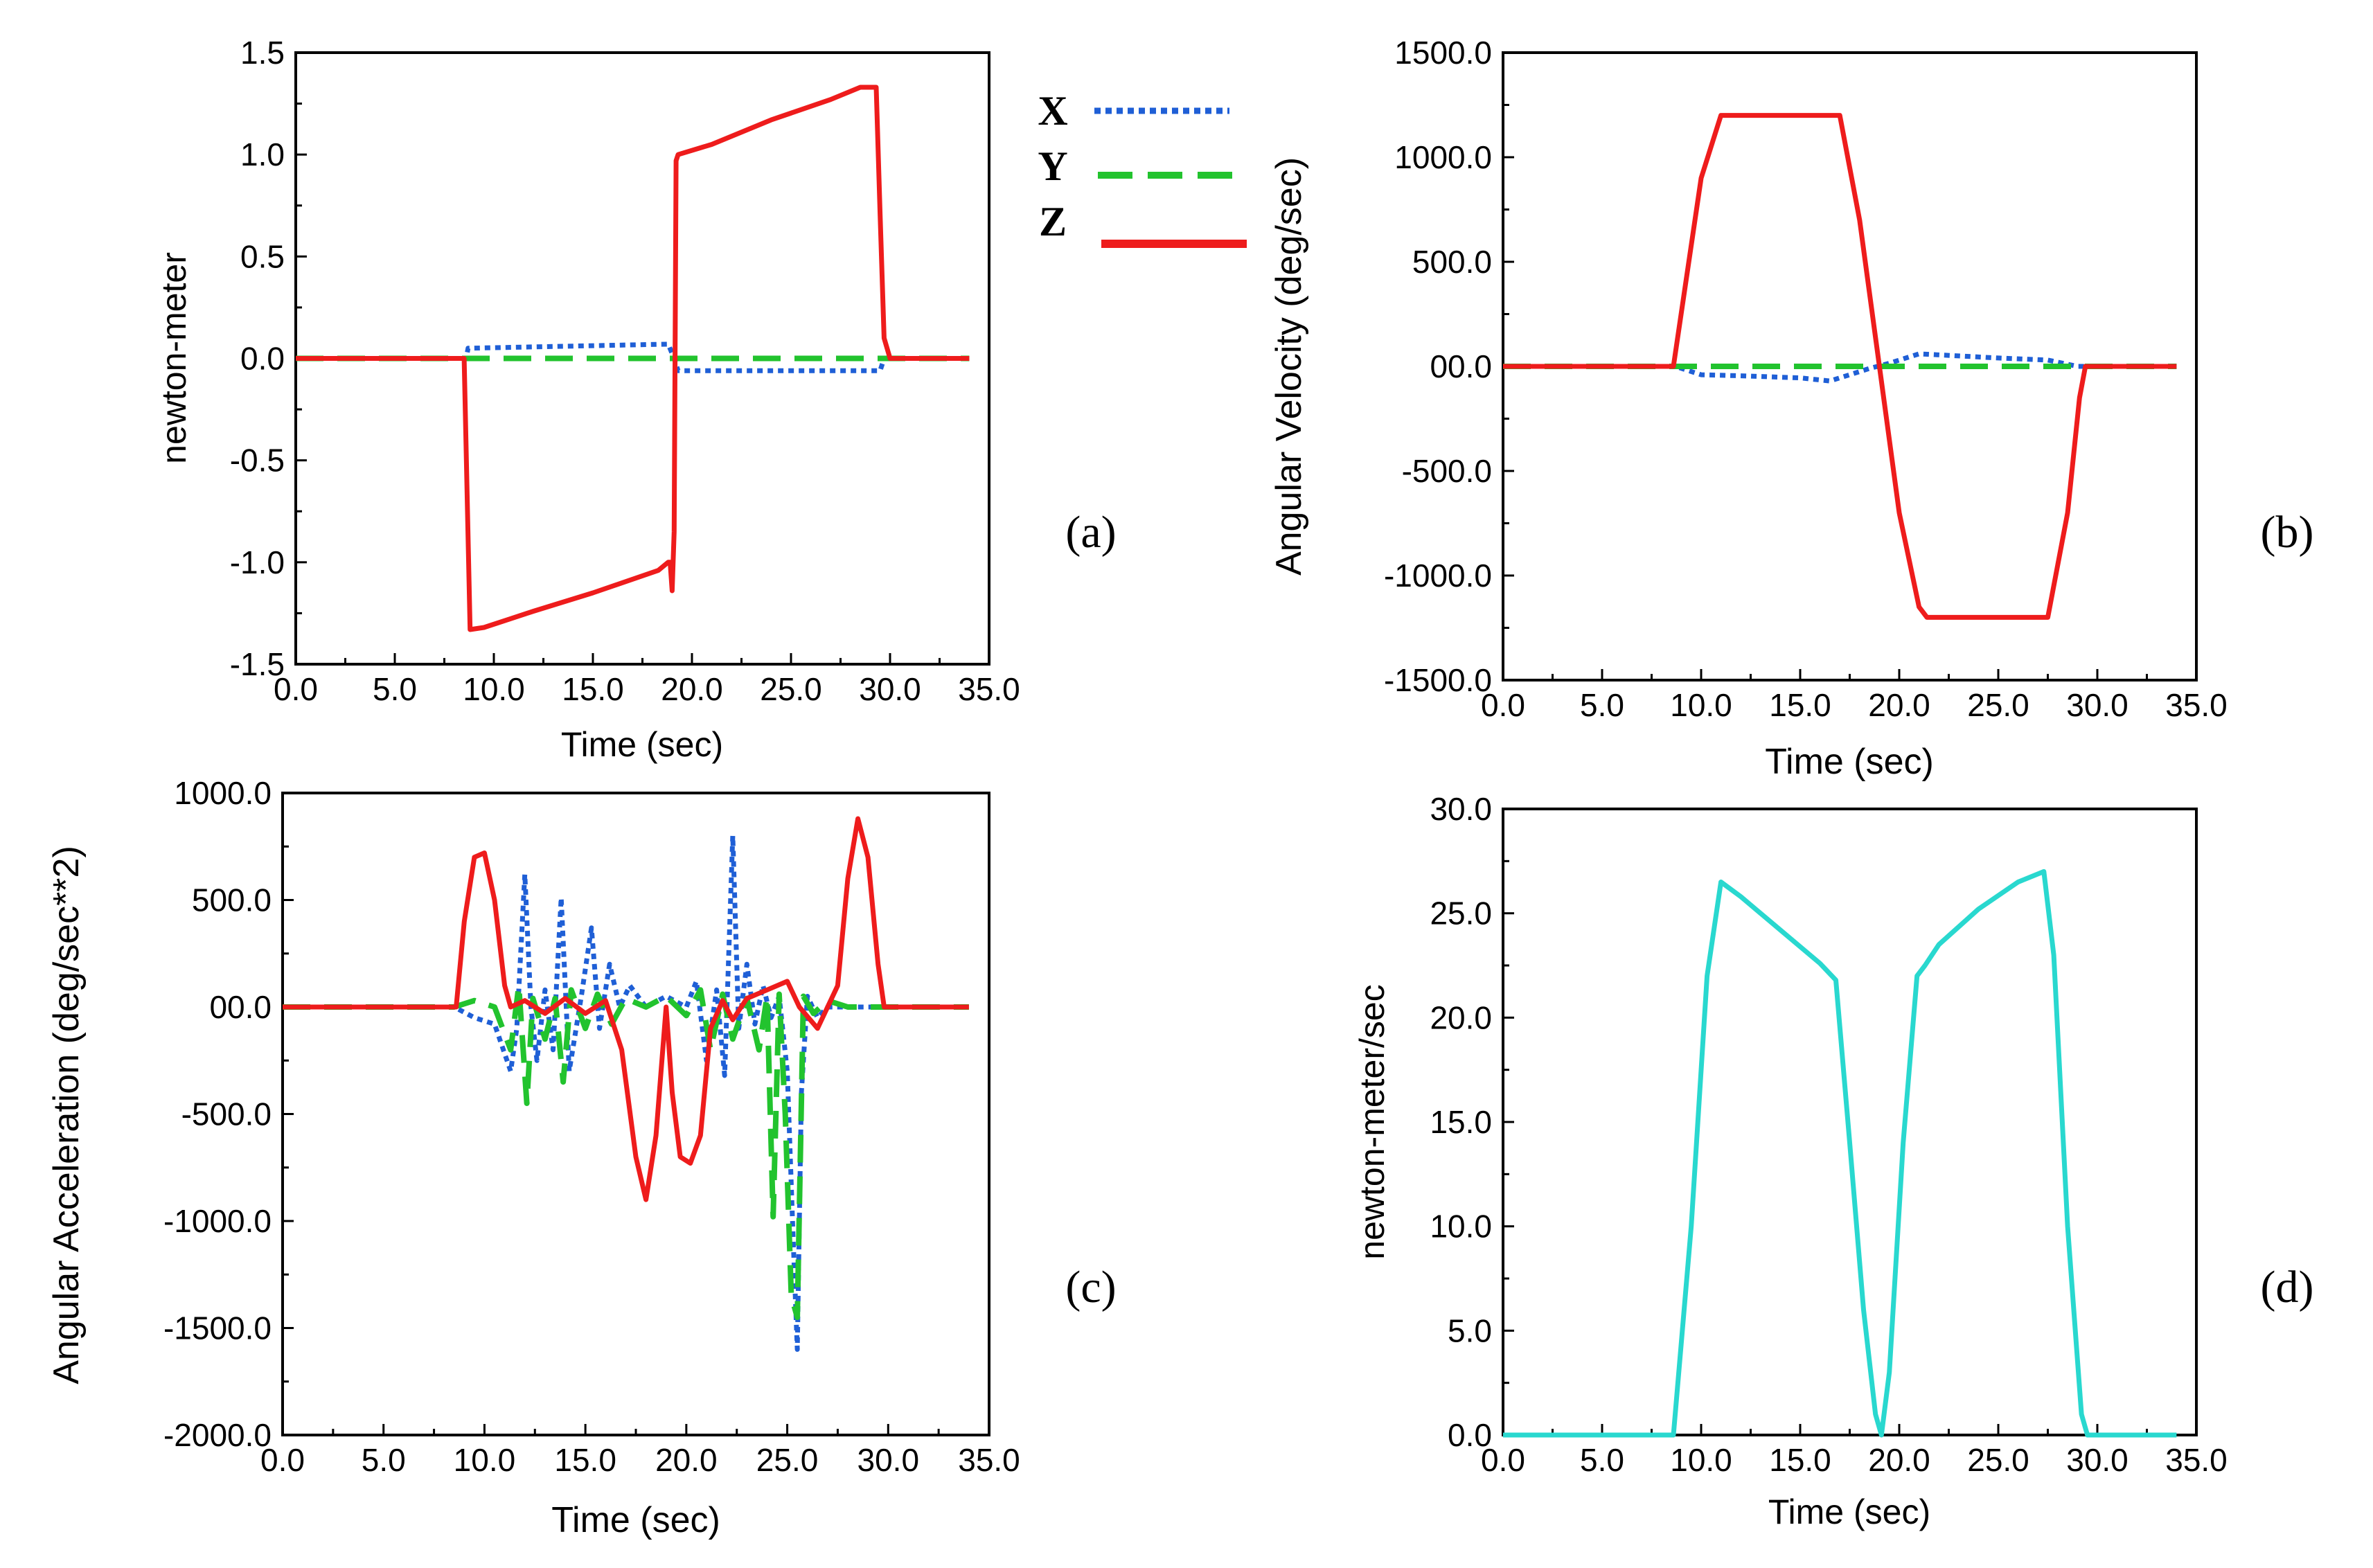 The height and width of the screenshot is (1568, 2373). What do you see at coordinates (1800, 1460) in the screenshot?
I see `x-tick-label-d-3: 15.0` at bounding box center [1800, 1460].